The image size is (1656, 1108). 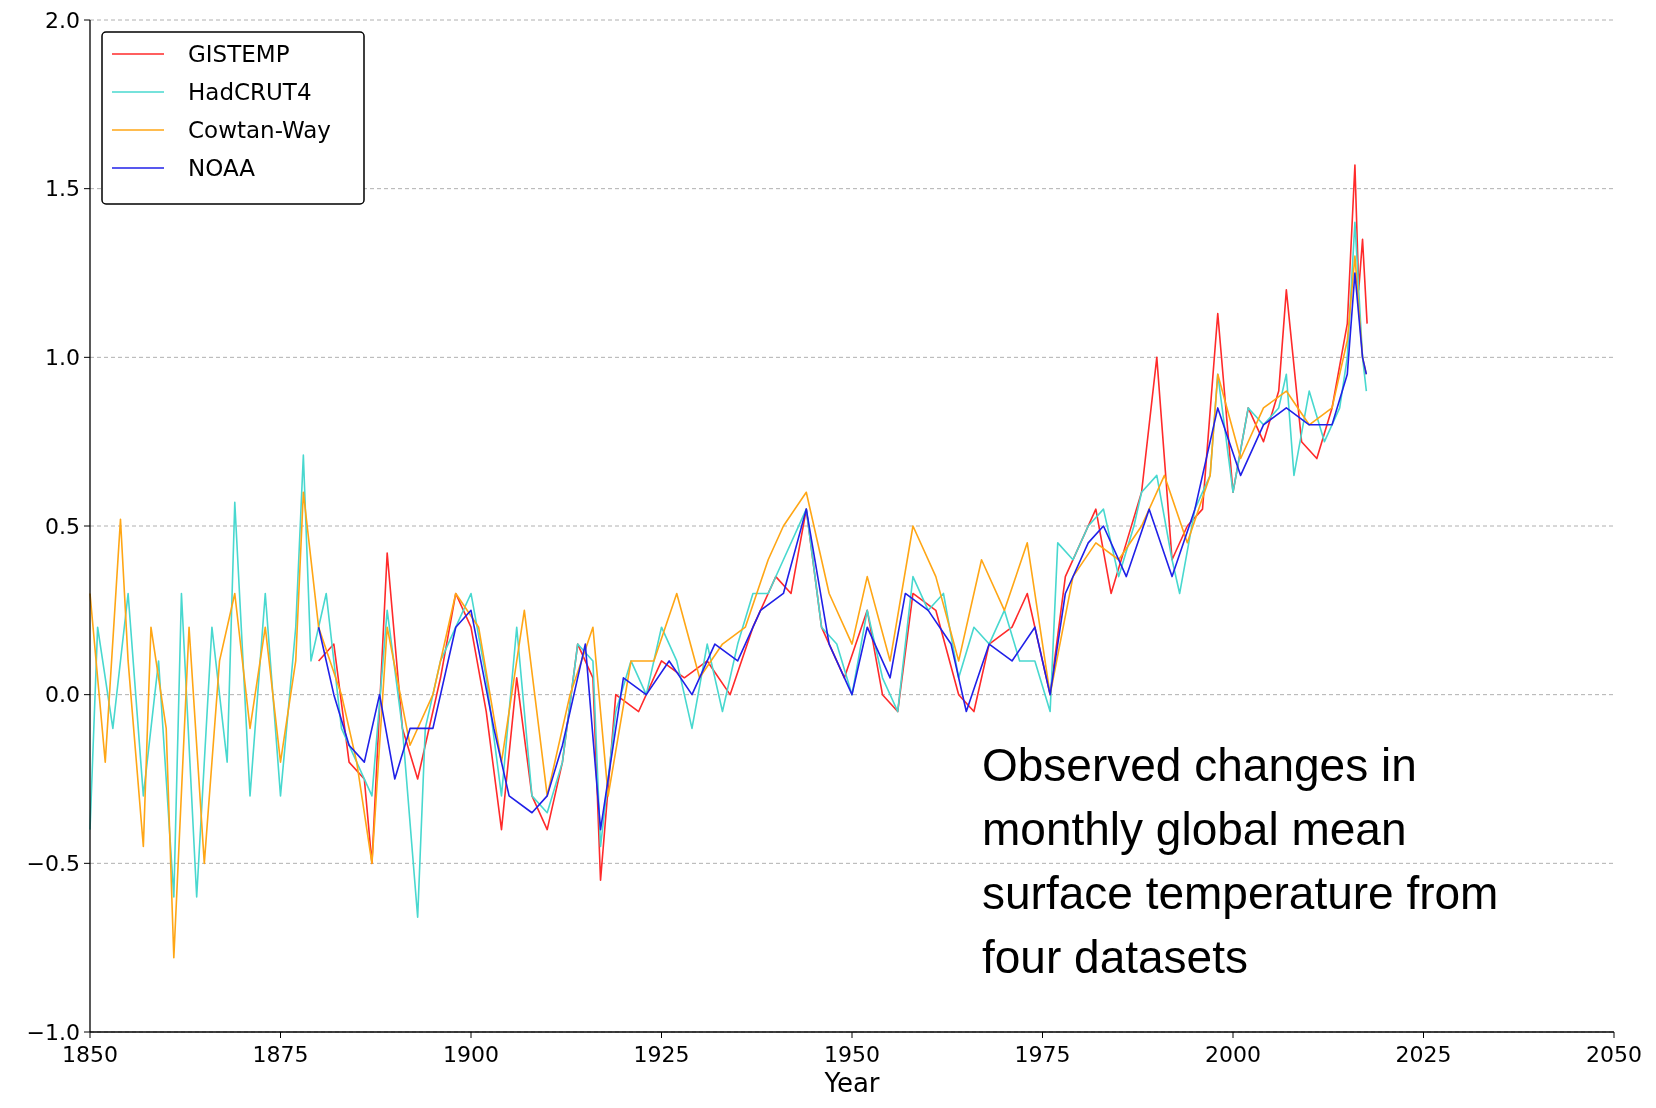 I want to click on x-tick-label: 1900, so click(x=471, y=1054).